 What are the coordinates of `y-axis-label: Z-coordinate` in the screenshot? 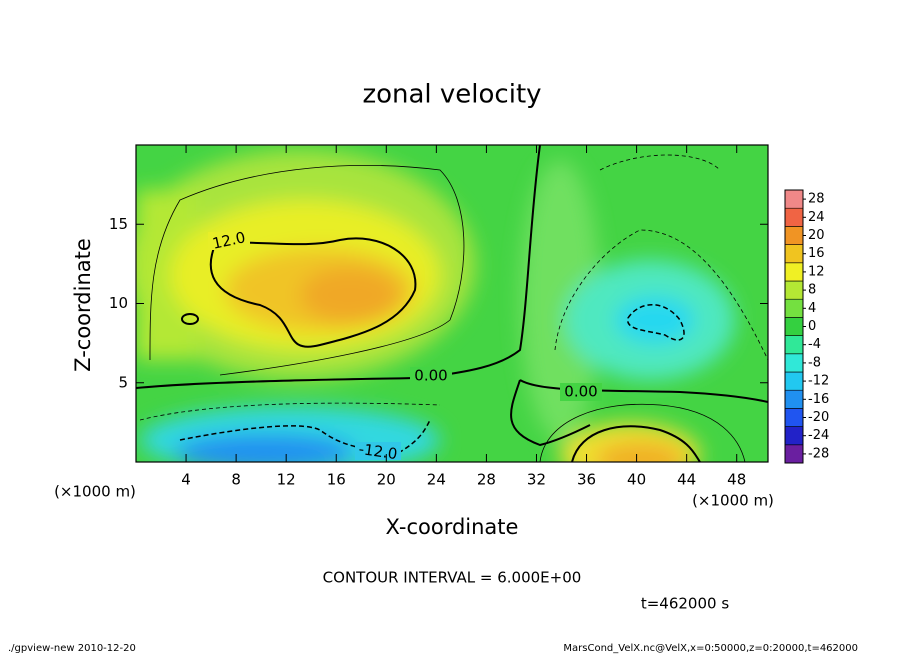 It's located at (83, 305).